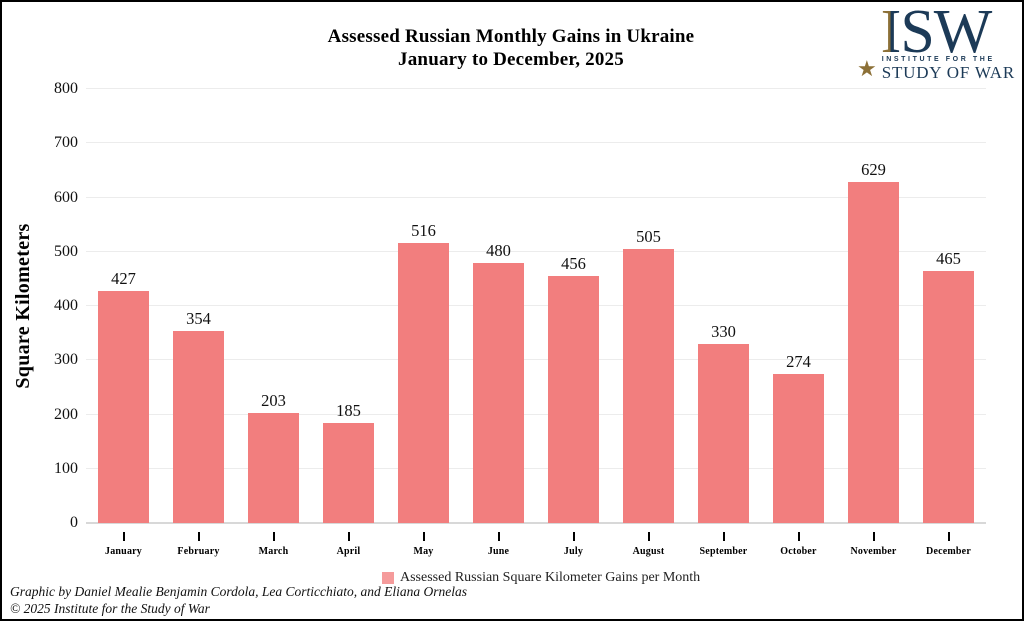 The height and width of the screenshot is (621, 1024). I want to click on x-tick-label-july: July, so click(573, 551).